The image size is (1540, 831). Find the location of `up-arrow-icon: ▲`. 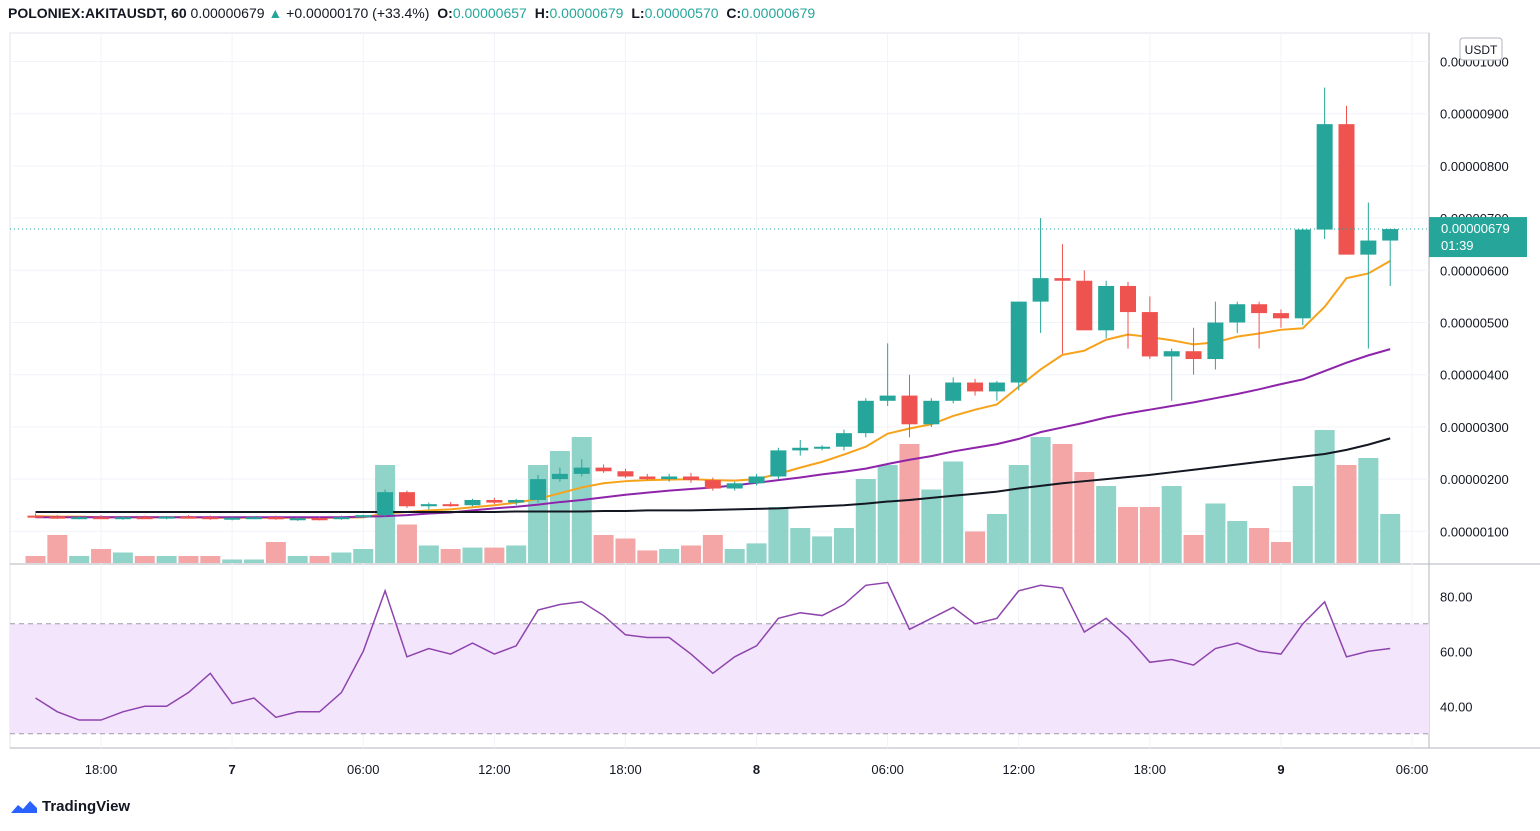

up-arrow-icon: ▲ is located at coordinates (275, 13).